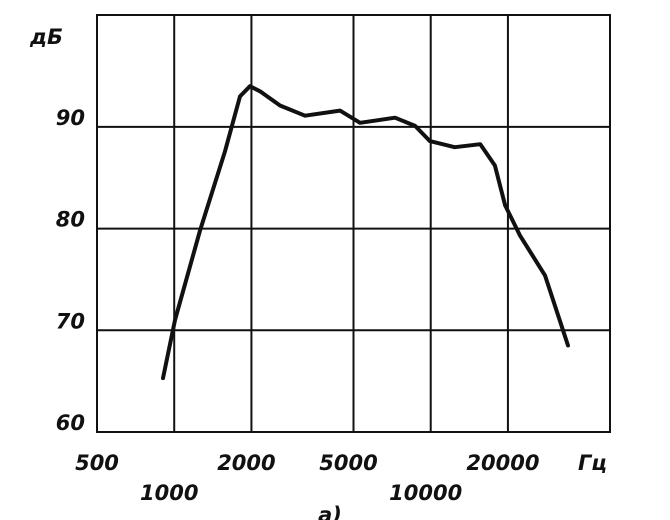 Image resolution: width=670 pixels, height=520 pixels. Describe the element at coordinates (425, 493) in the screenshot. I see `x-tick-label: 10000` at that location.